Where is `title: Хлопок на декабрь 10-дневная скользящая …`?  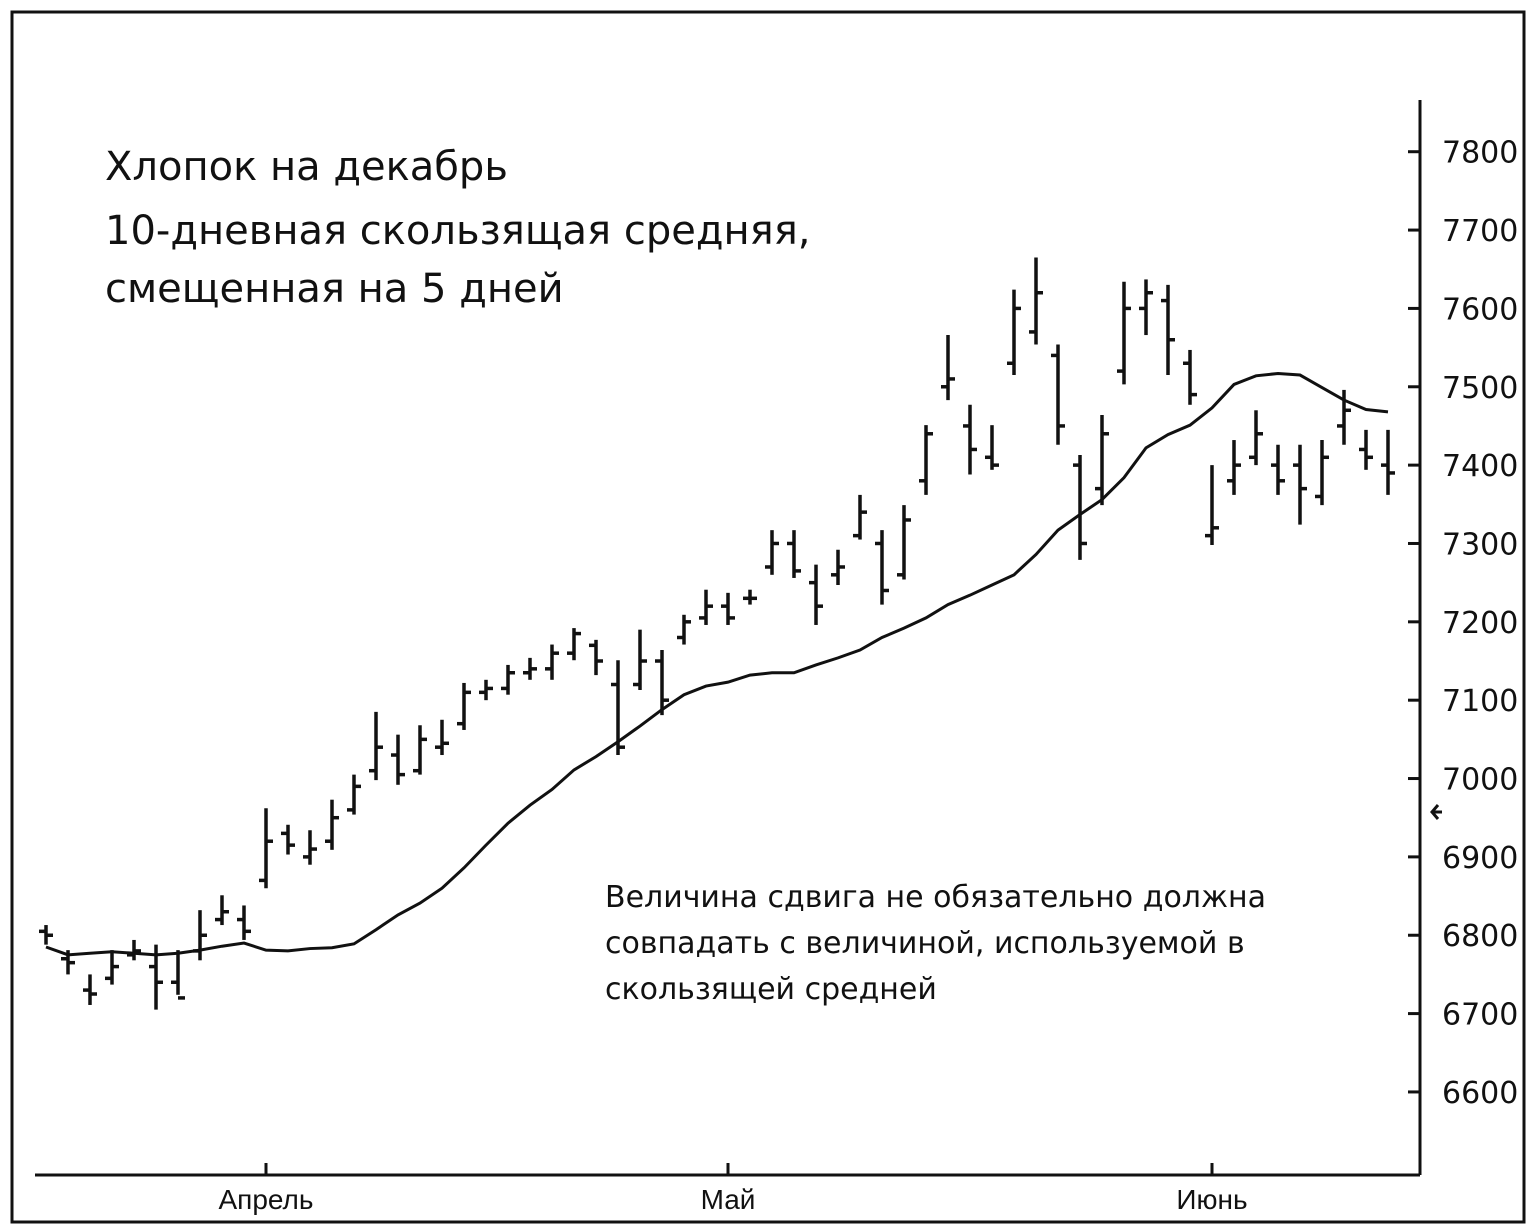 title: Хлопок на декабрь 10-дневная скользящая … is located at coordinates (457, 228).